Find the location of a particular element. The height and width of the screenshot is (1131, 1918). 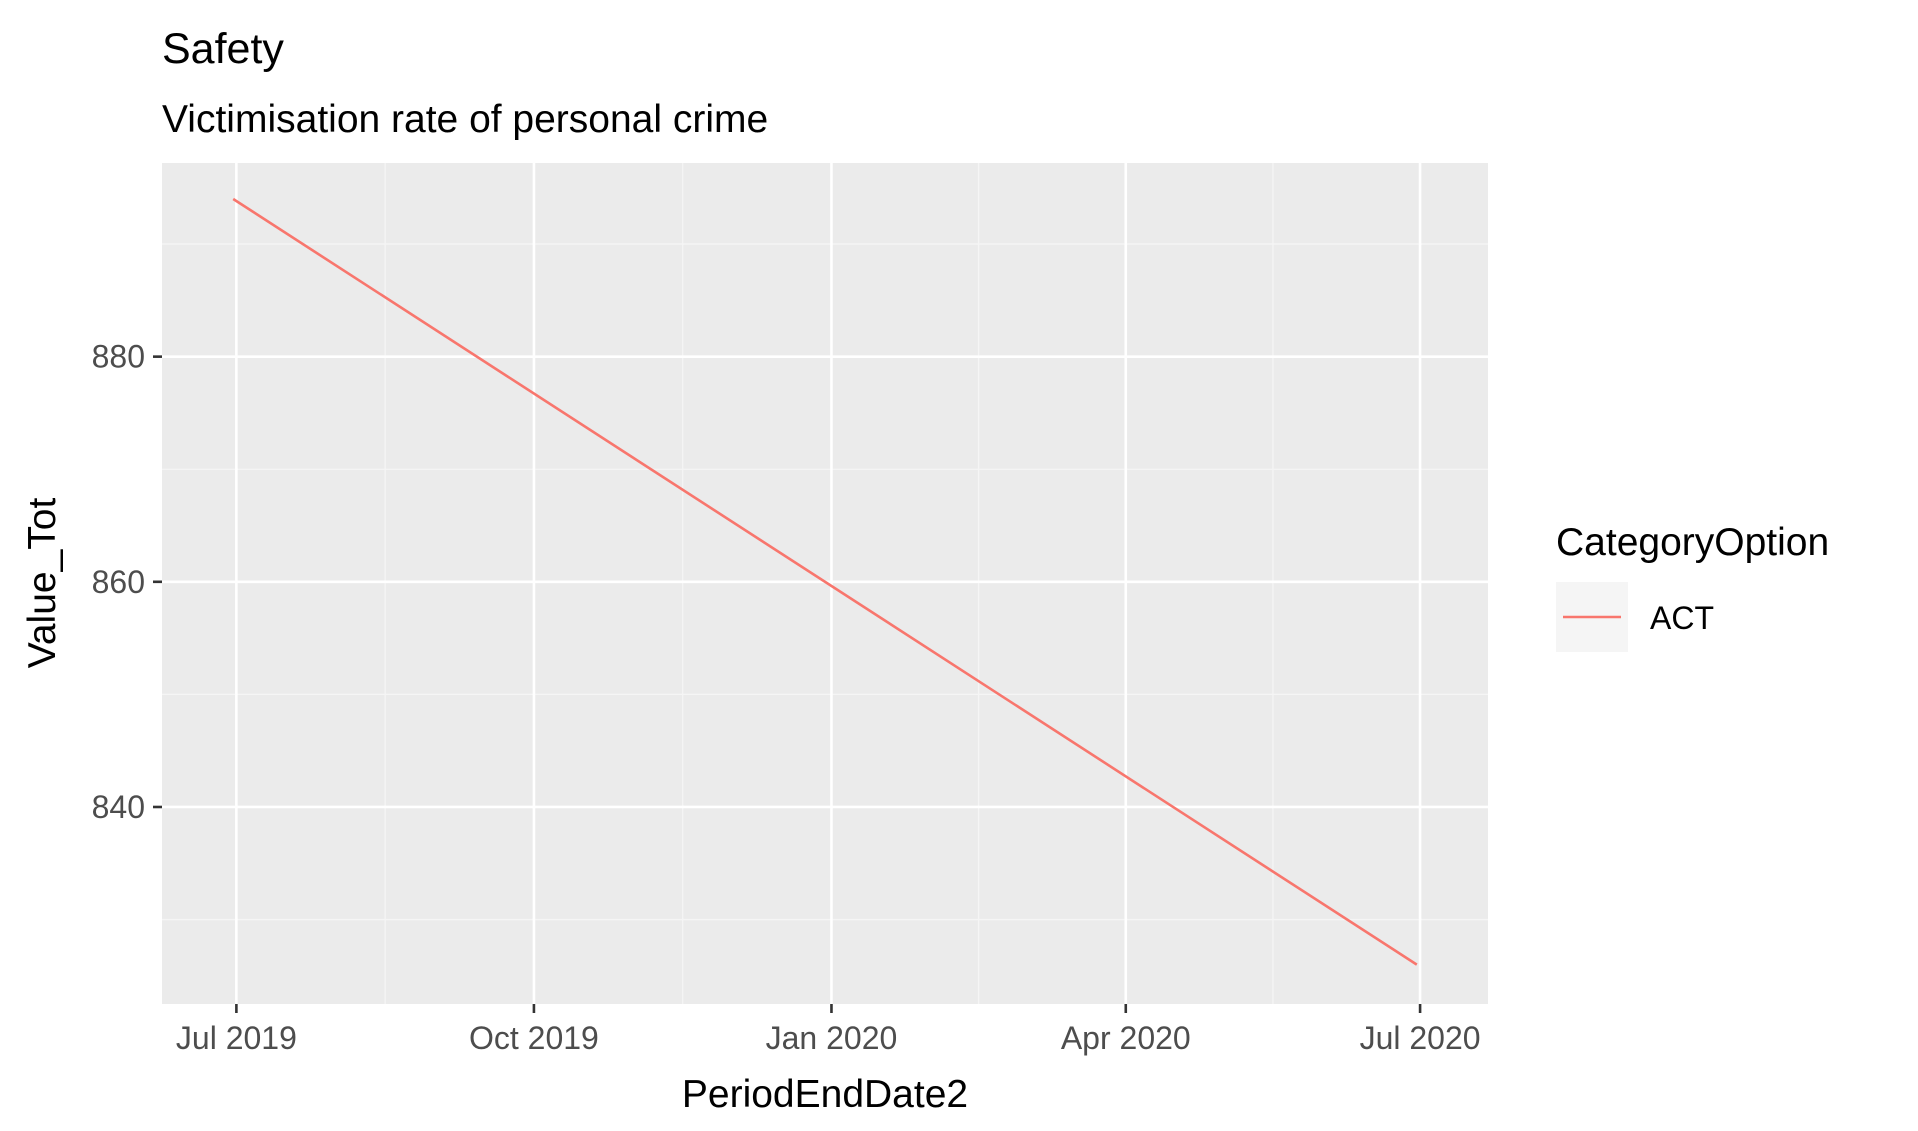

y-tick-label: 840 is located at coordinates (118, 807).